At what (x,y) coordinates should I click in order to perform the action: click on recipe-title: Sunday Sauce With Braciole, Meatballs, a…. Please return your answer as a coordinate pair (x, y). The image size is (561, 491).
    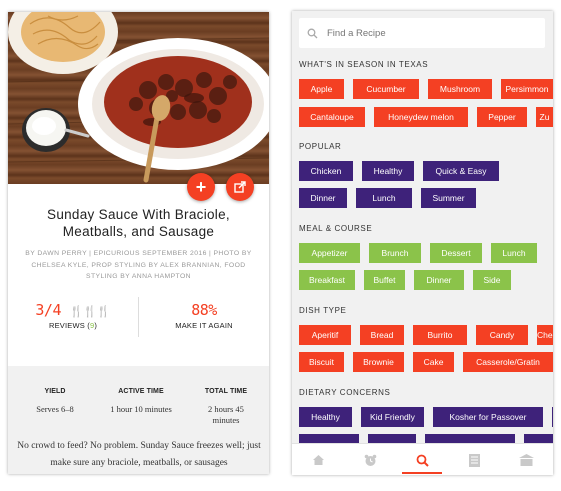
    Looking at the image, I should click on (138, 223).